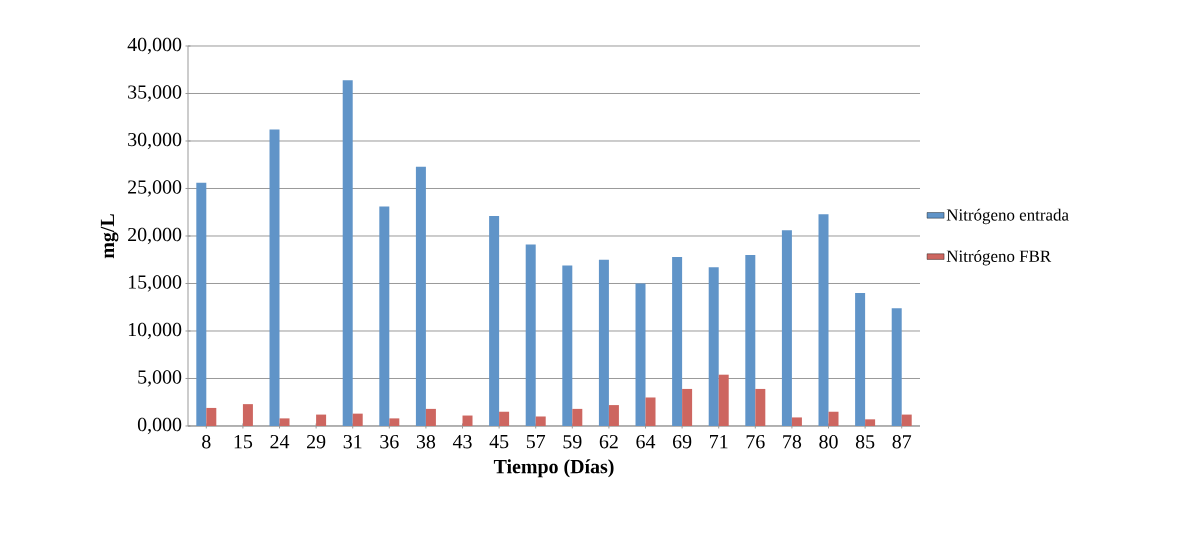 Image resolution: width=1184 pixels, height=549 pixels. What do you see at coordinates (646, 442) in the screenshot?
I see `x-tick-label: 64` at bounding box center [646, 442].